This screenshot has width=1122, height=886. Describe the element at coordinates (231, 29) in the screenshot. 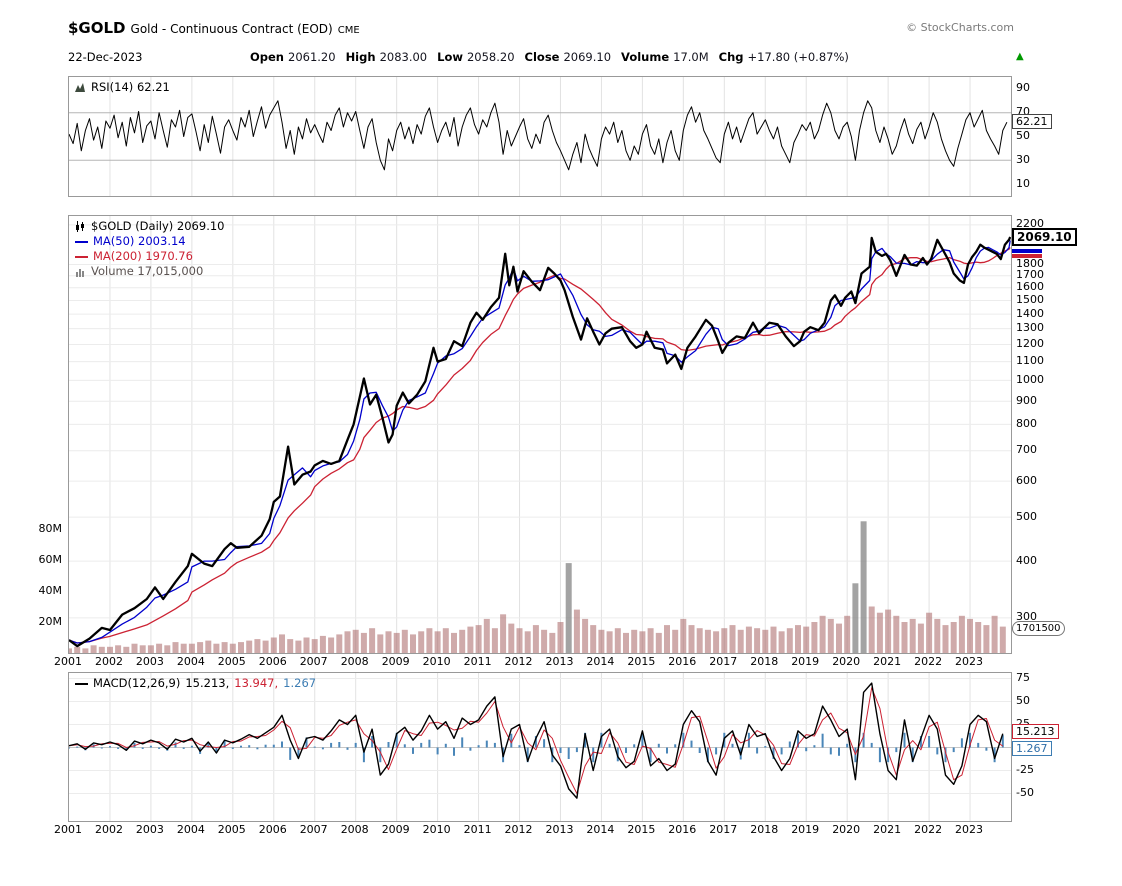

I see `symbol-description: Gold - Continuous Contract (EOD)` at that location.